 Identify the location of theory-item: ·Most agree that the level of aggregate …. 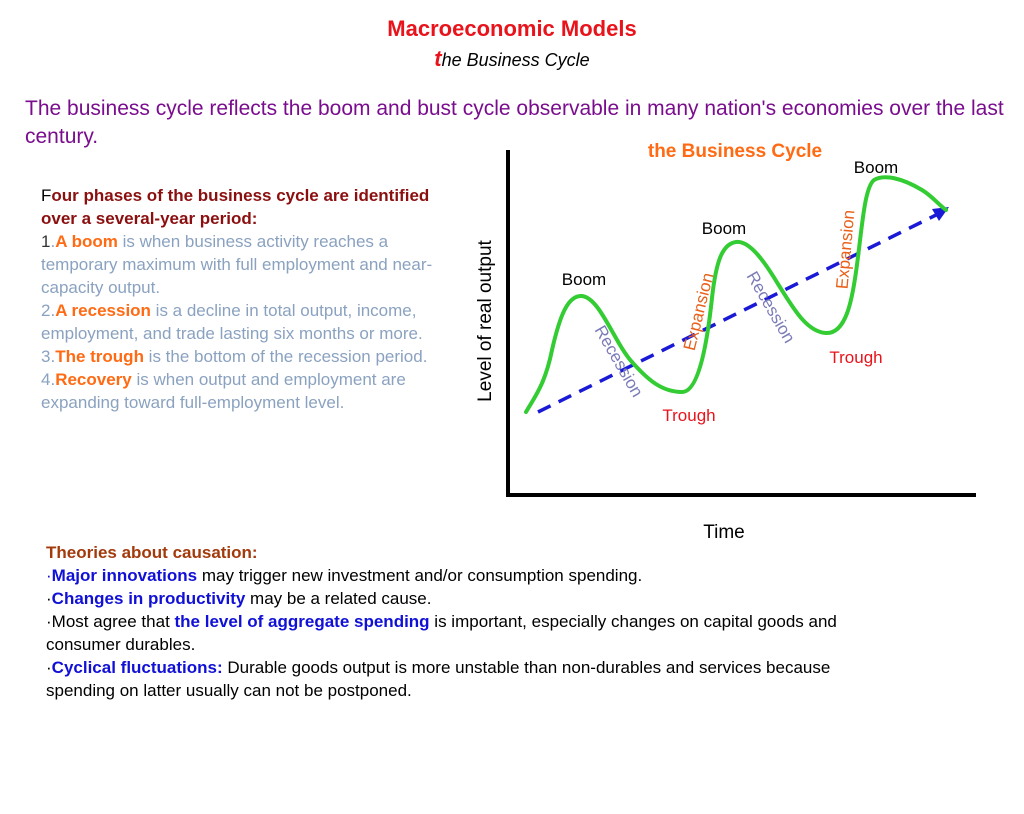
(461, 633).